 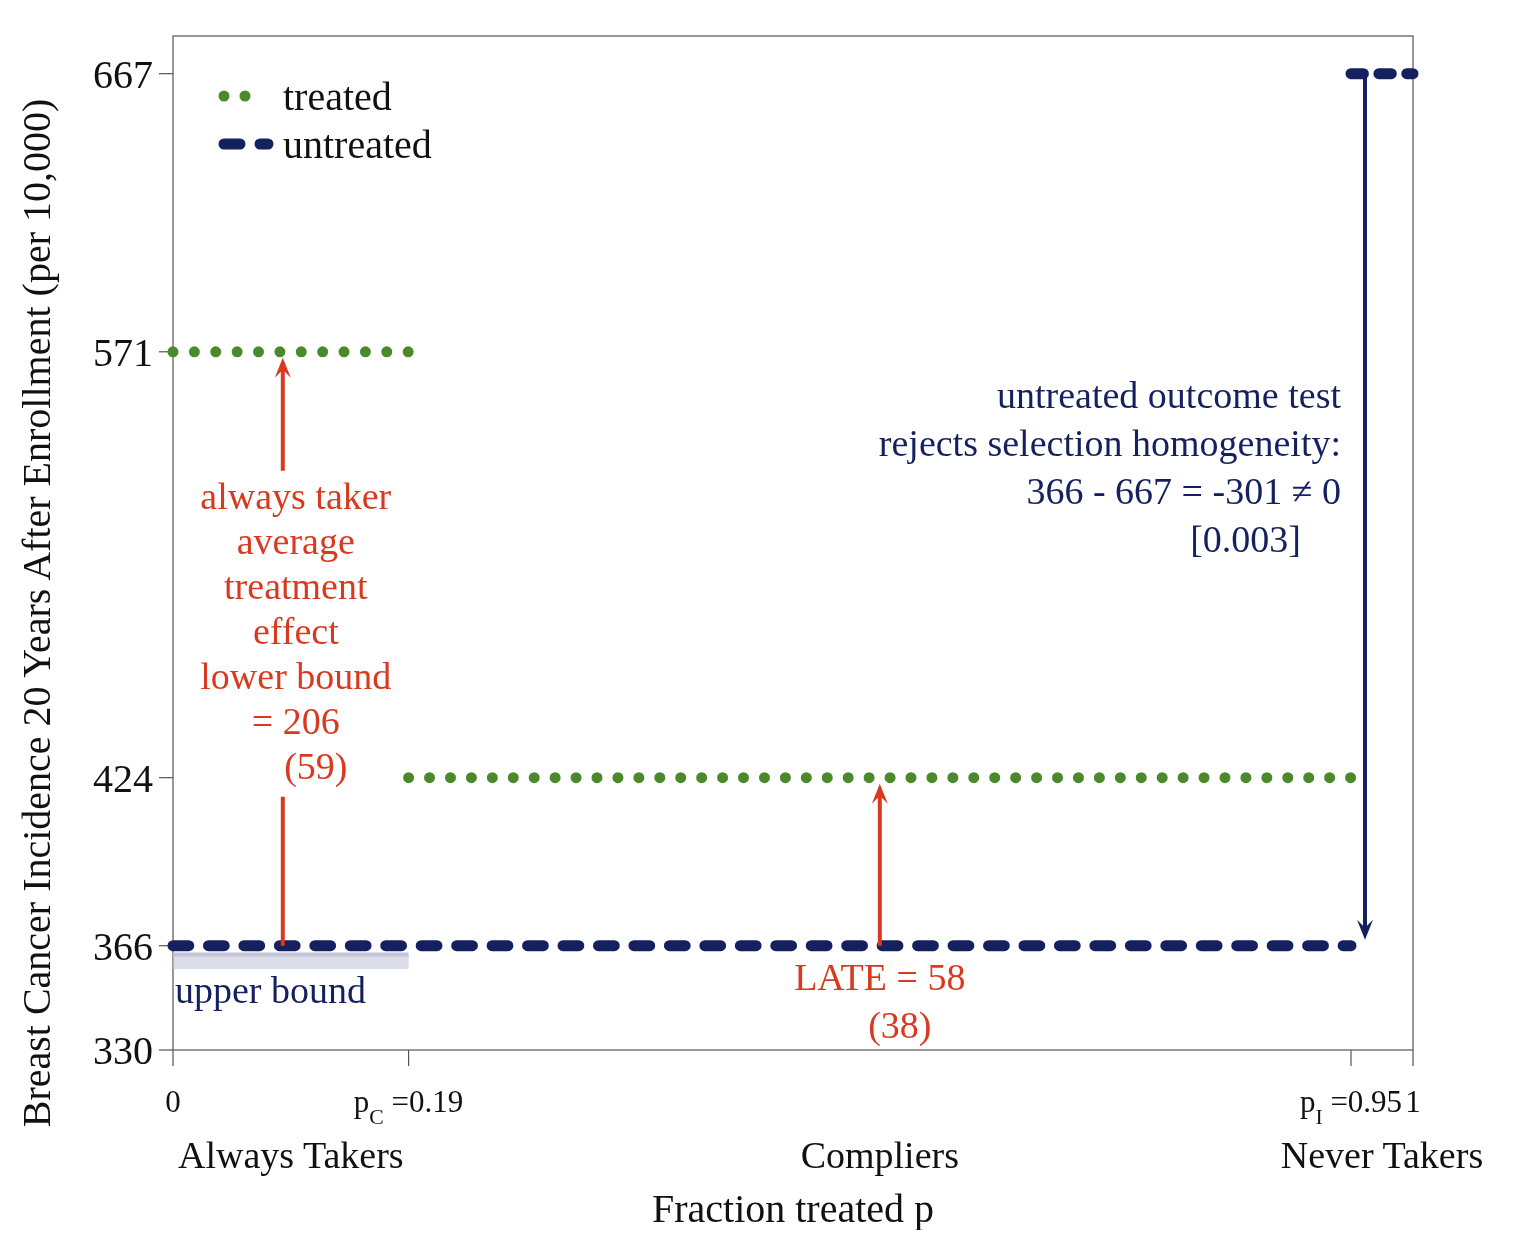 What do you see at coordinates (173, 1101) in the screenshot?
I see `x-tick-label: 0` at bounding box center [173, 1101].